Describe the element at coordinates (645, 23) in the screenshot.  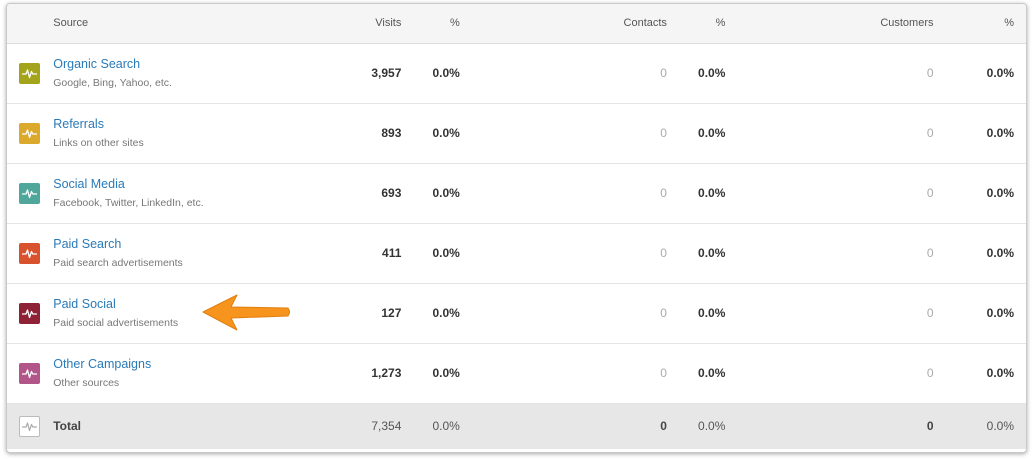
I see `header-contacts: Contacts` at that location.